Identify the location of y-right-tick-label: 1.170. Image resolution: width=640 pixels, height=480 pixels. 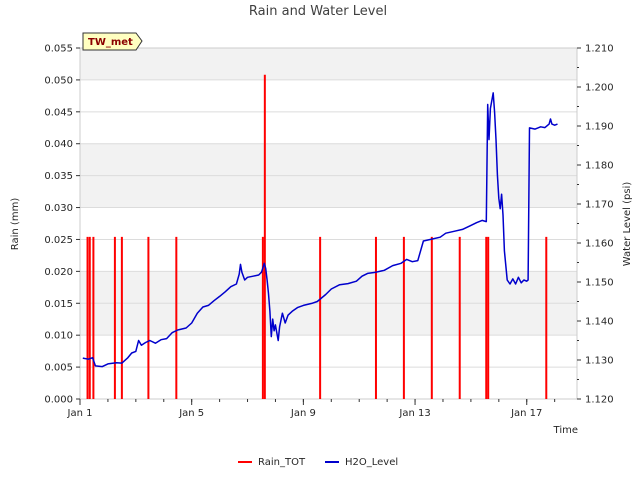
(599, 205).